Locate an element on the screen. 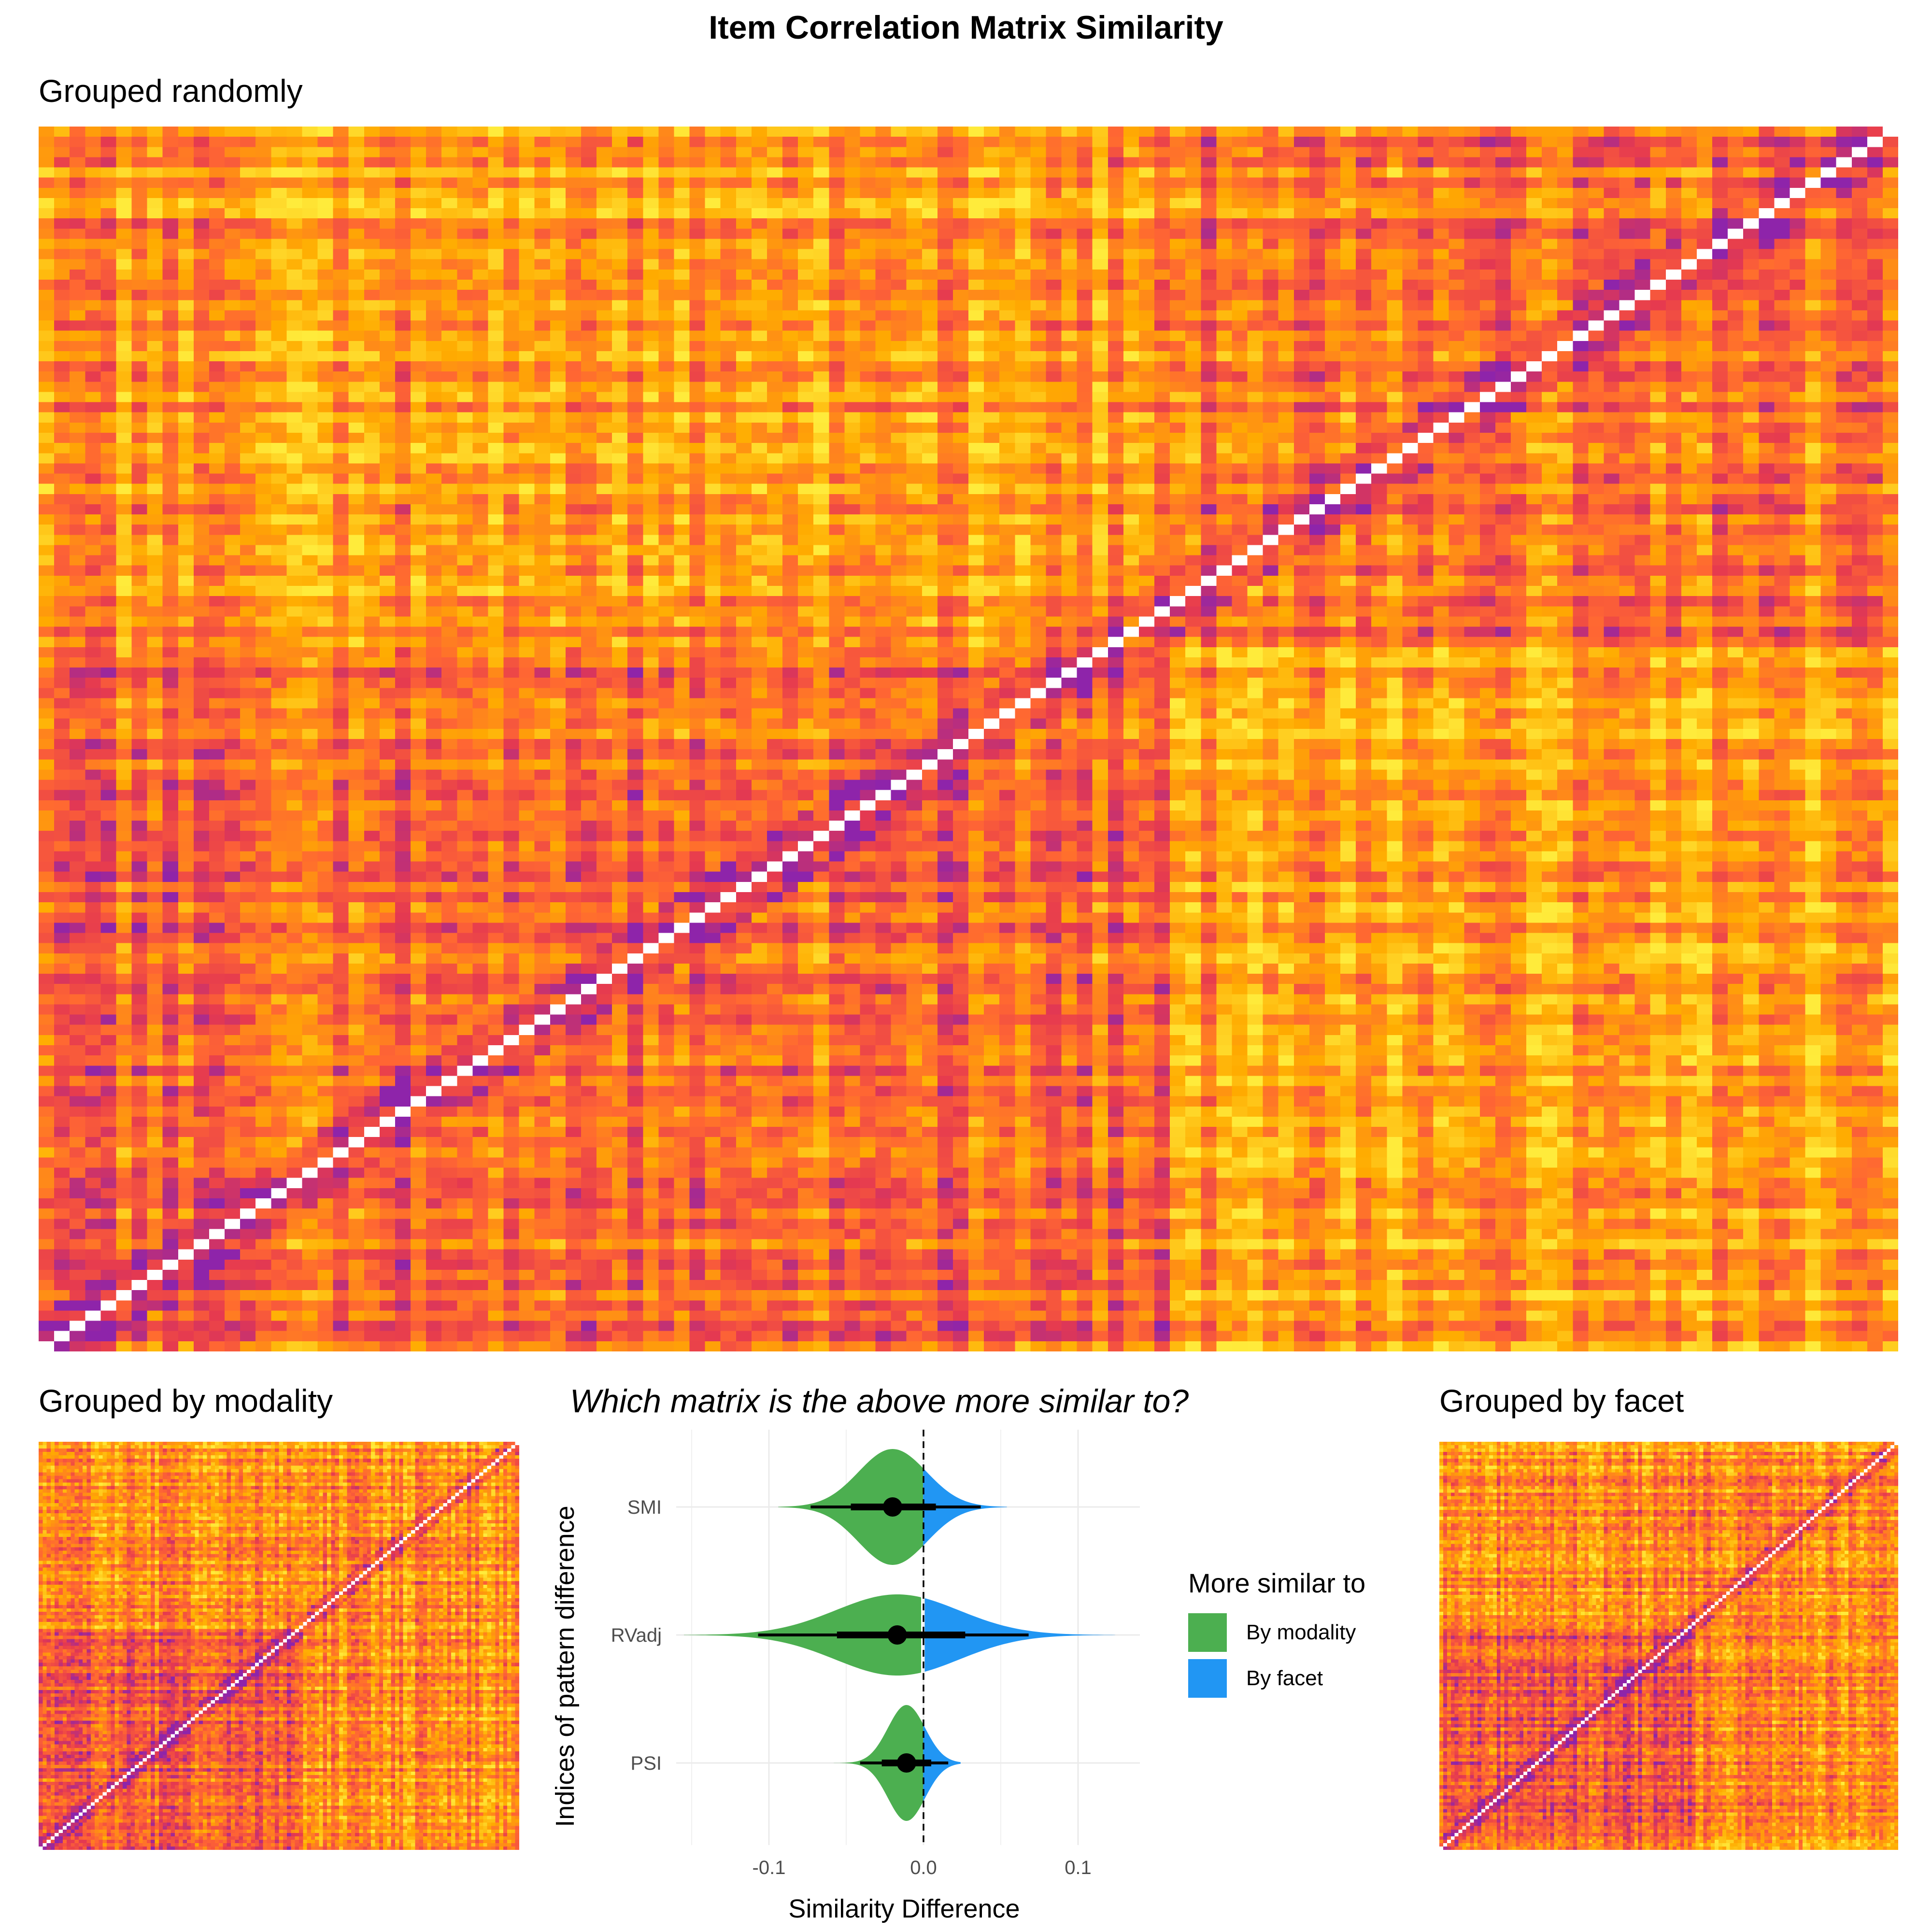 This screenshot has width=1932, height=1932. x-tick-label: 0.0 is located at coordinates (923, 1867).